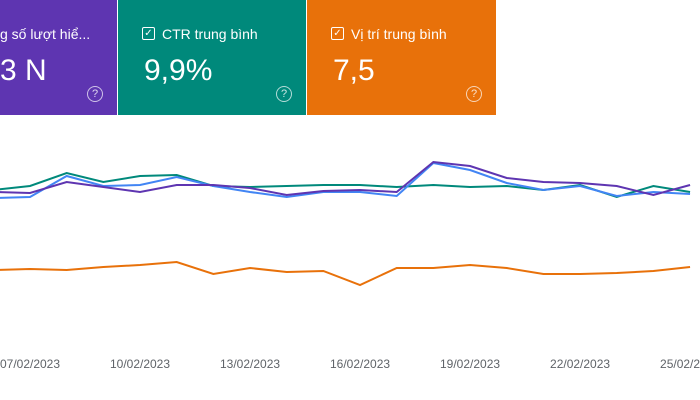 The width and height of the screenshot is (700, 400). What do you see at coordinates (30, 364) in the screenshot?
I see `x-tick-label: 07/02/2023` at bounding box center [30, 364].